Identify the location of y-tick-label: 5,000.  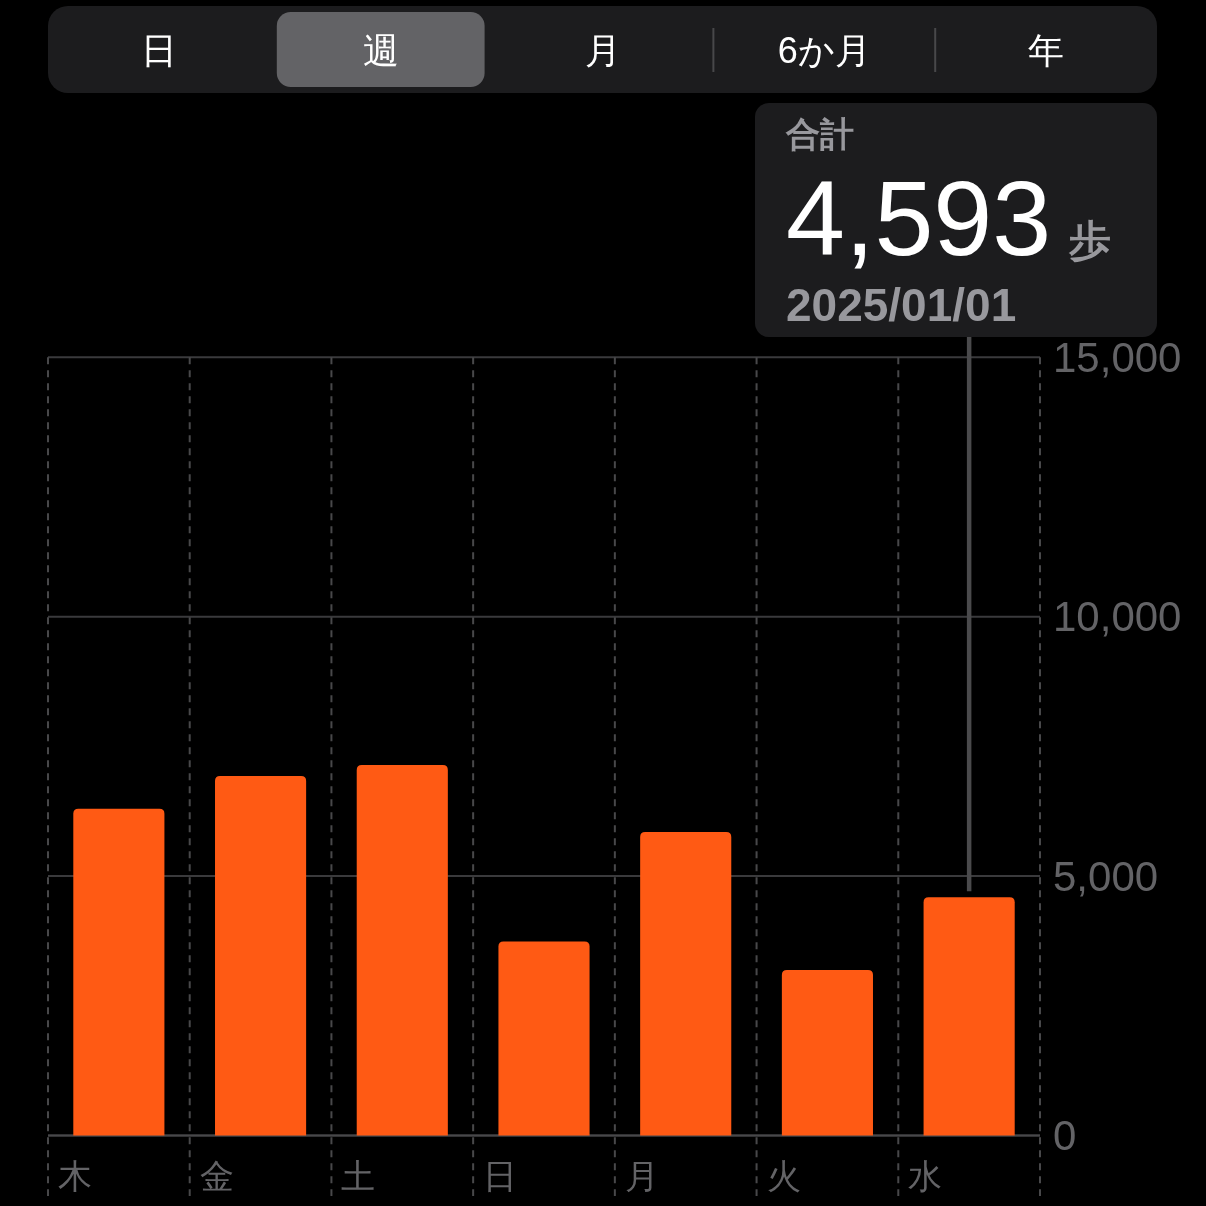
(1106, 876).